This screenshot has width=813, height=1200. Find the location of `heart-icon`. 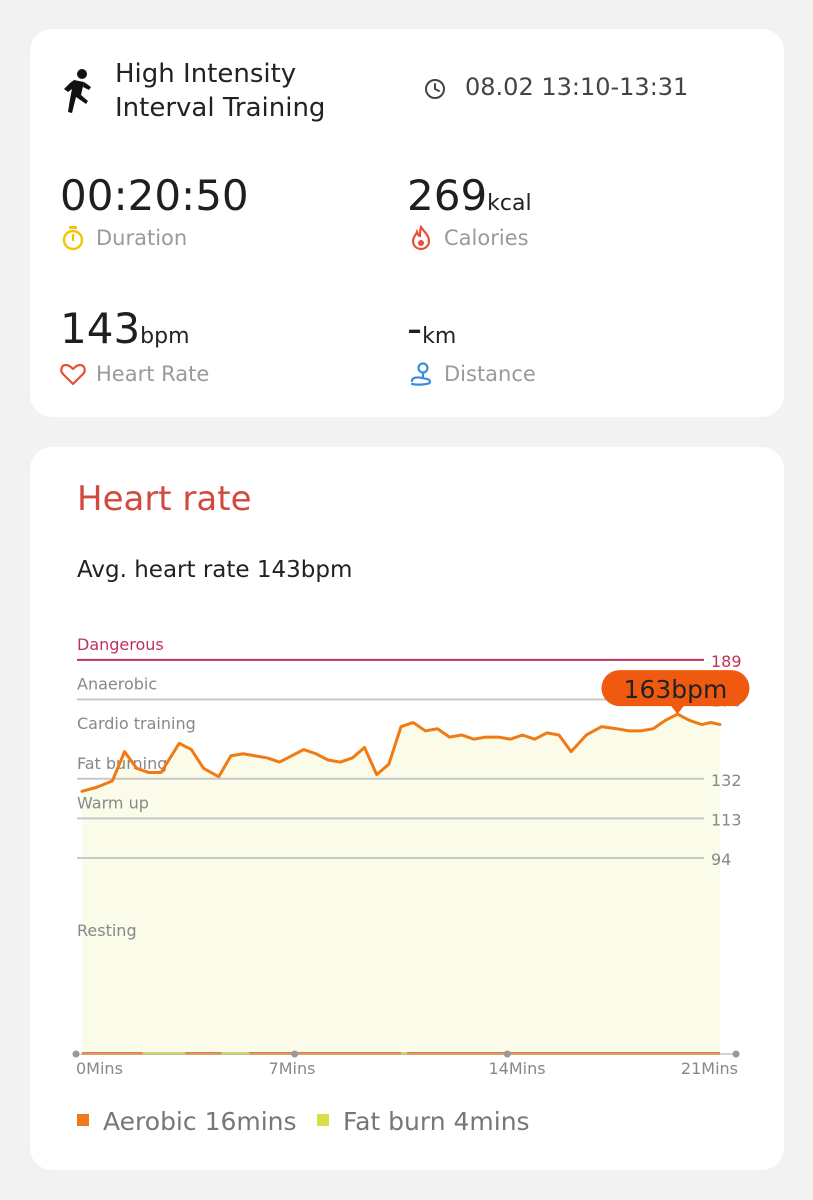

heart-icon is located at coordinates (73, 374).